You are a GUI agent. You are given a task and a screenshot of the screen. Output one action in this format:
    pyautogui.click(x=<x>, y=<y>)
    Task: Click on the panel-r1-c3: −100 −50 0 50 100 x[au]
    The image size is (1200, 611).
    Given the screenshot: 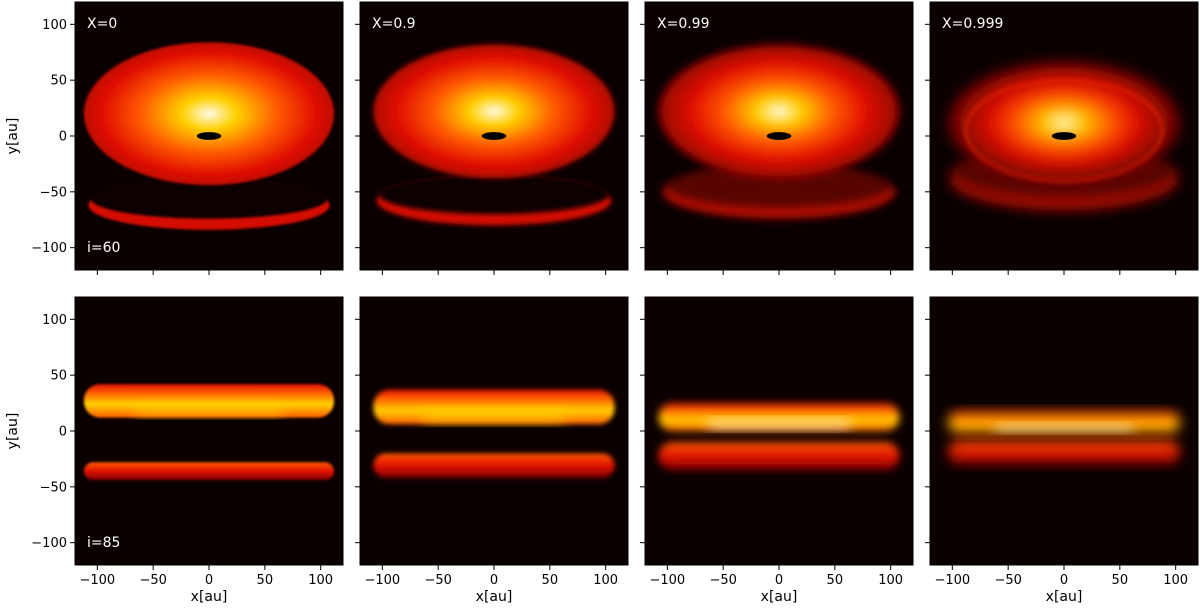 What is the action you would take?
    pyautogui.click(x=1062, y=450)
    